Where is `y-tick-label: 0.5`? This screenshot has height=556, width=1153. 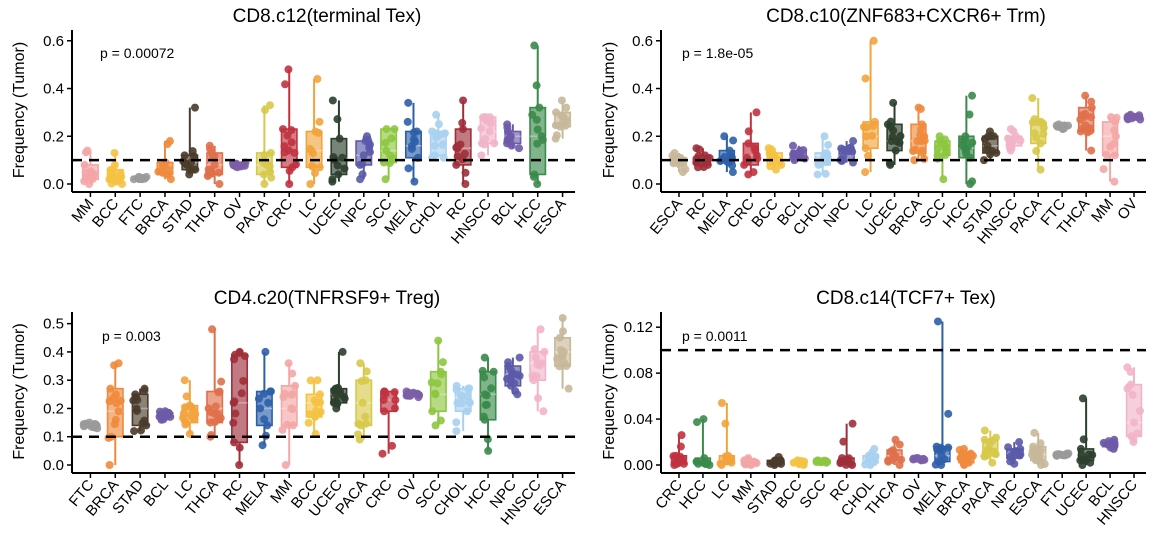 y-tick-label: 0.5 is located at coordinates (53, 324).